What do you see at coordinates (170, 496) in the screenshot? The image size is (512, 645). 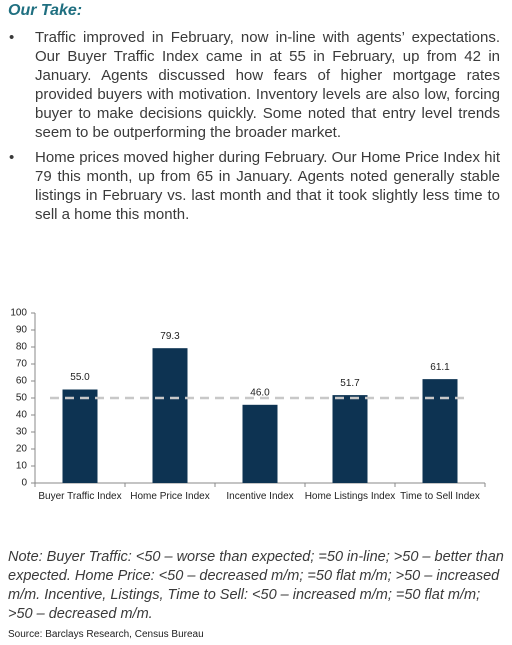 I see `x-tick-label: Home Price Index` at bounding box center [170, 496].